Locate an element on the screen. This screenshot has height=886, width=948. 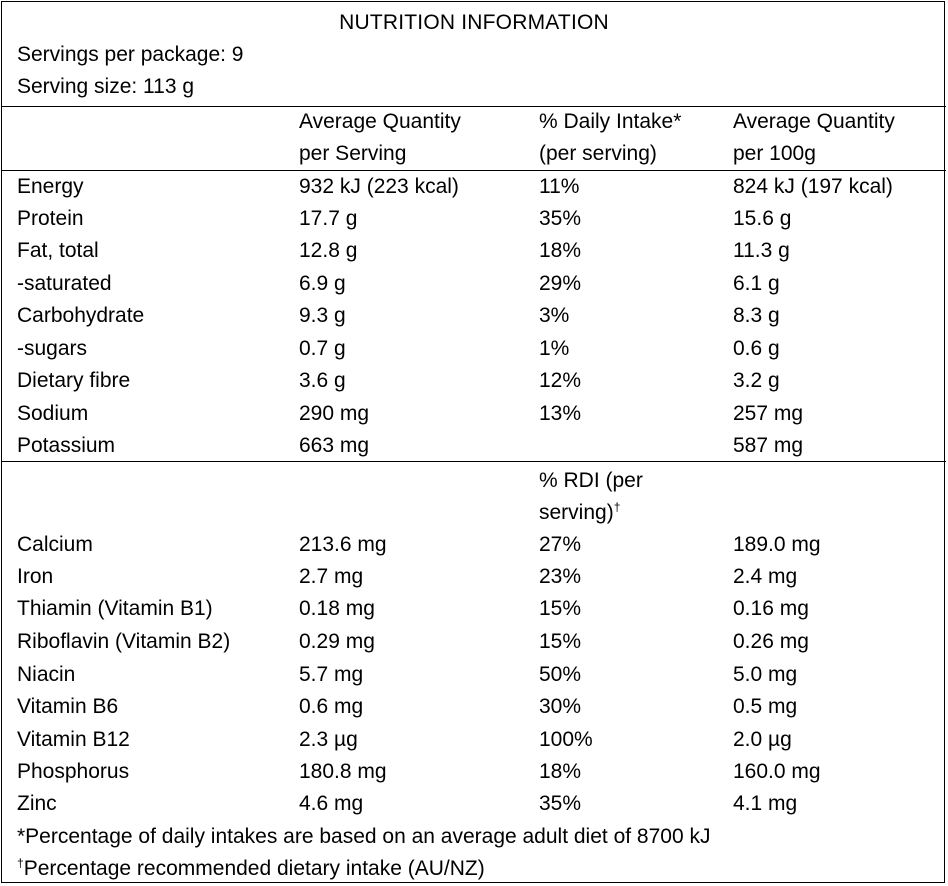
row-per-100g: 160.0 mg is located at coordinates (777, 771).